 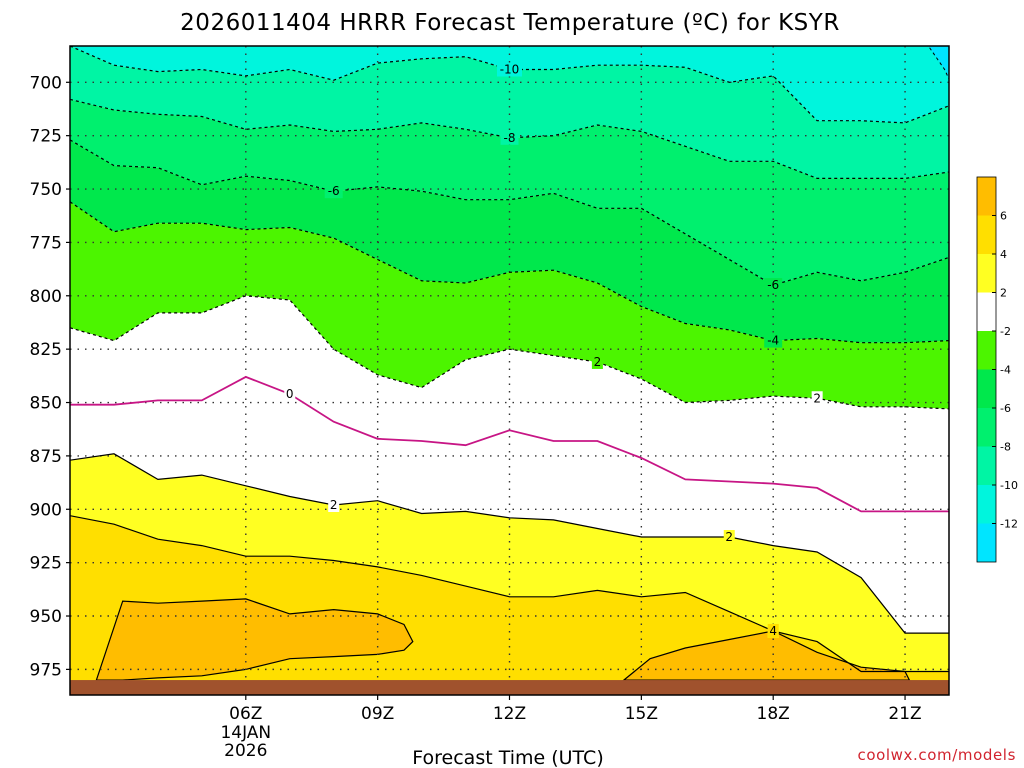 I want to click on contour-label: -4, so click(x=773, y=341).